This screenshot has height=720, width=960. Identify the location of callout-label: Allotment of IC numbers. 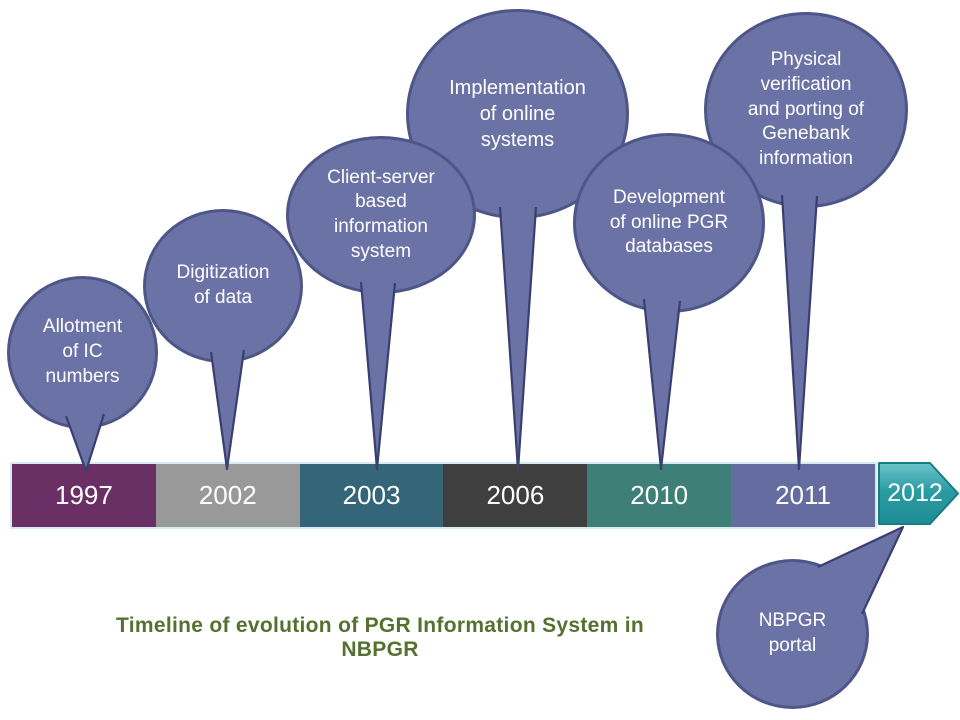
(82, 351).